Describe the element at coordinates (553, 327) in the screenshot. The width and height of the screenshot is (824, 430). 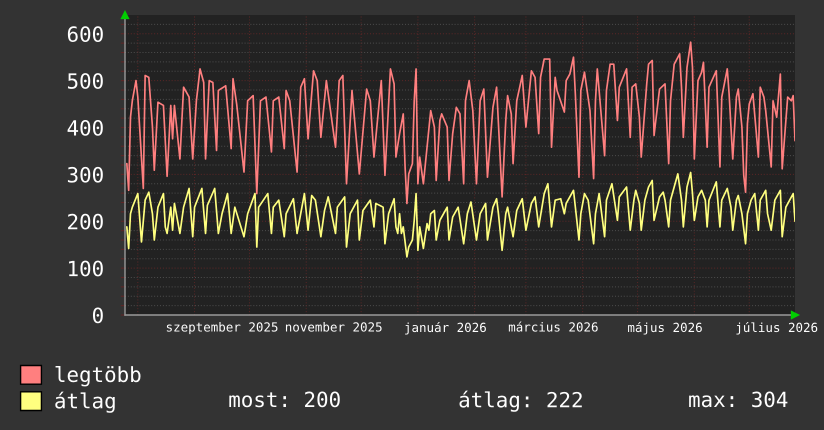
I see `x-tick-label: március 2026` at that location.